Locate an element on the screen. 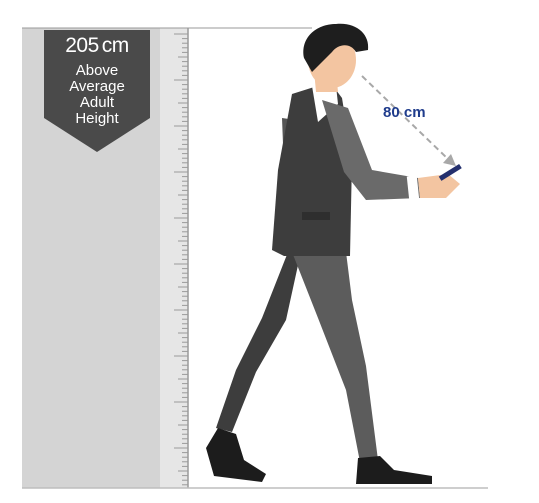 This screenshot has width=539, height=503. dashed-arrow-icon is located at coordinates (408, 120).